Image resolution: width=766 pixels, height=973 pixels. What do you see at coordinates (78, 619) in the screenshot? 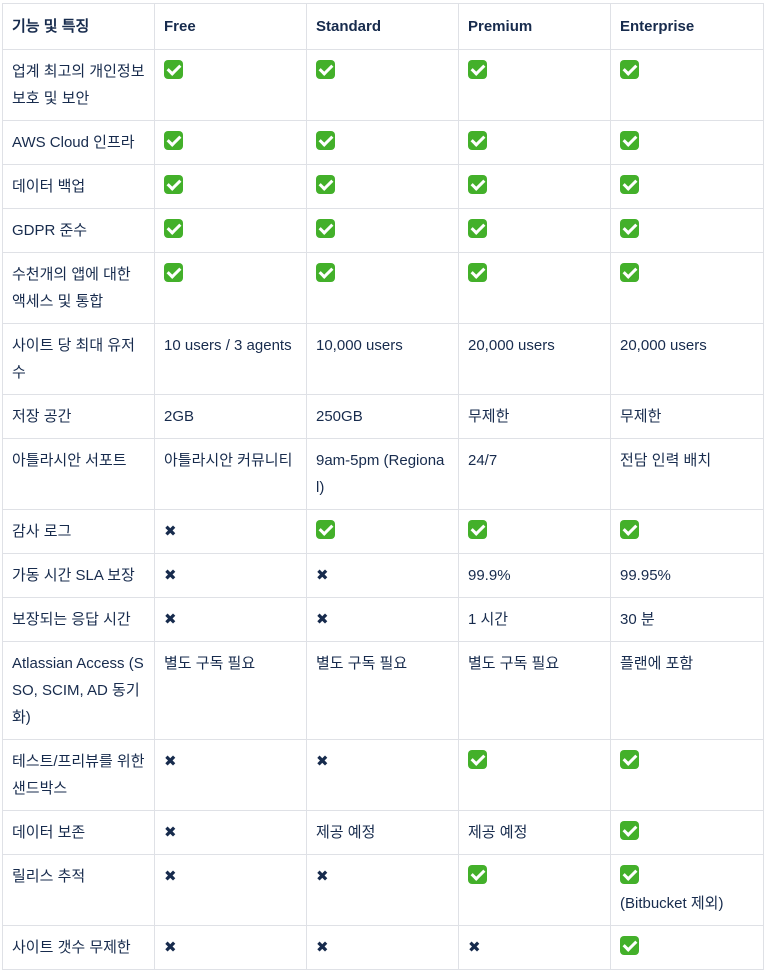
I see `feature-label: 보장되는 응답 시간` at bounding box center [78, 619].